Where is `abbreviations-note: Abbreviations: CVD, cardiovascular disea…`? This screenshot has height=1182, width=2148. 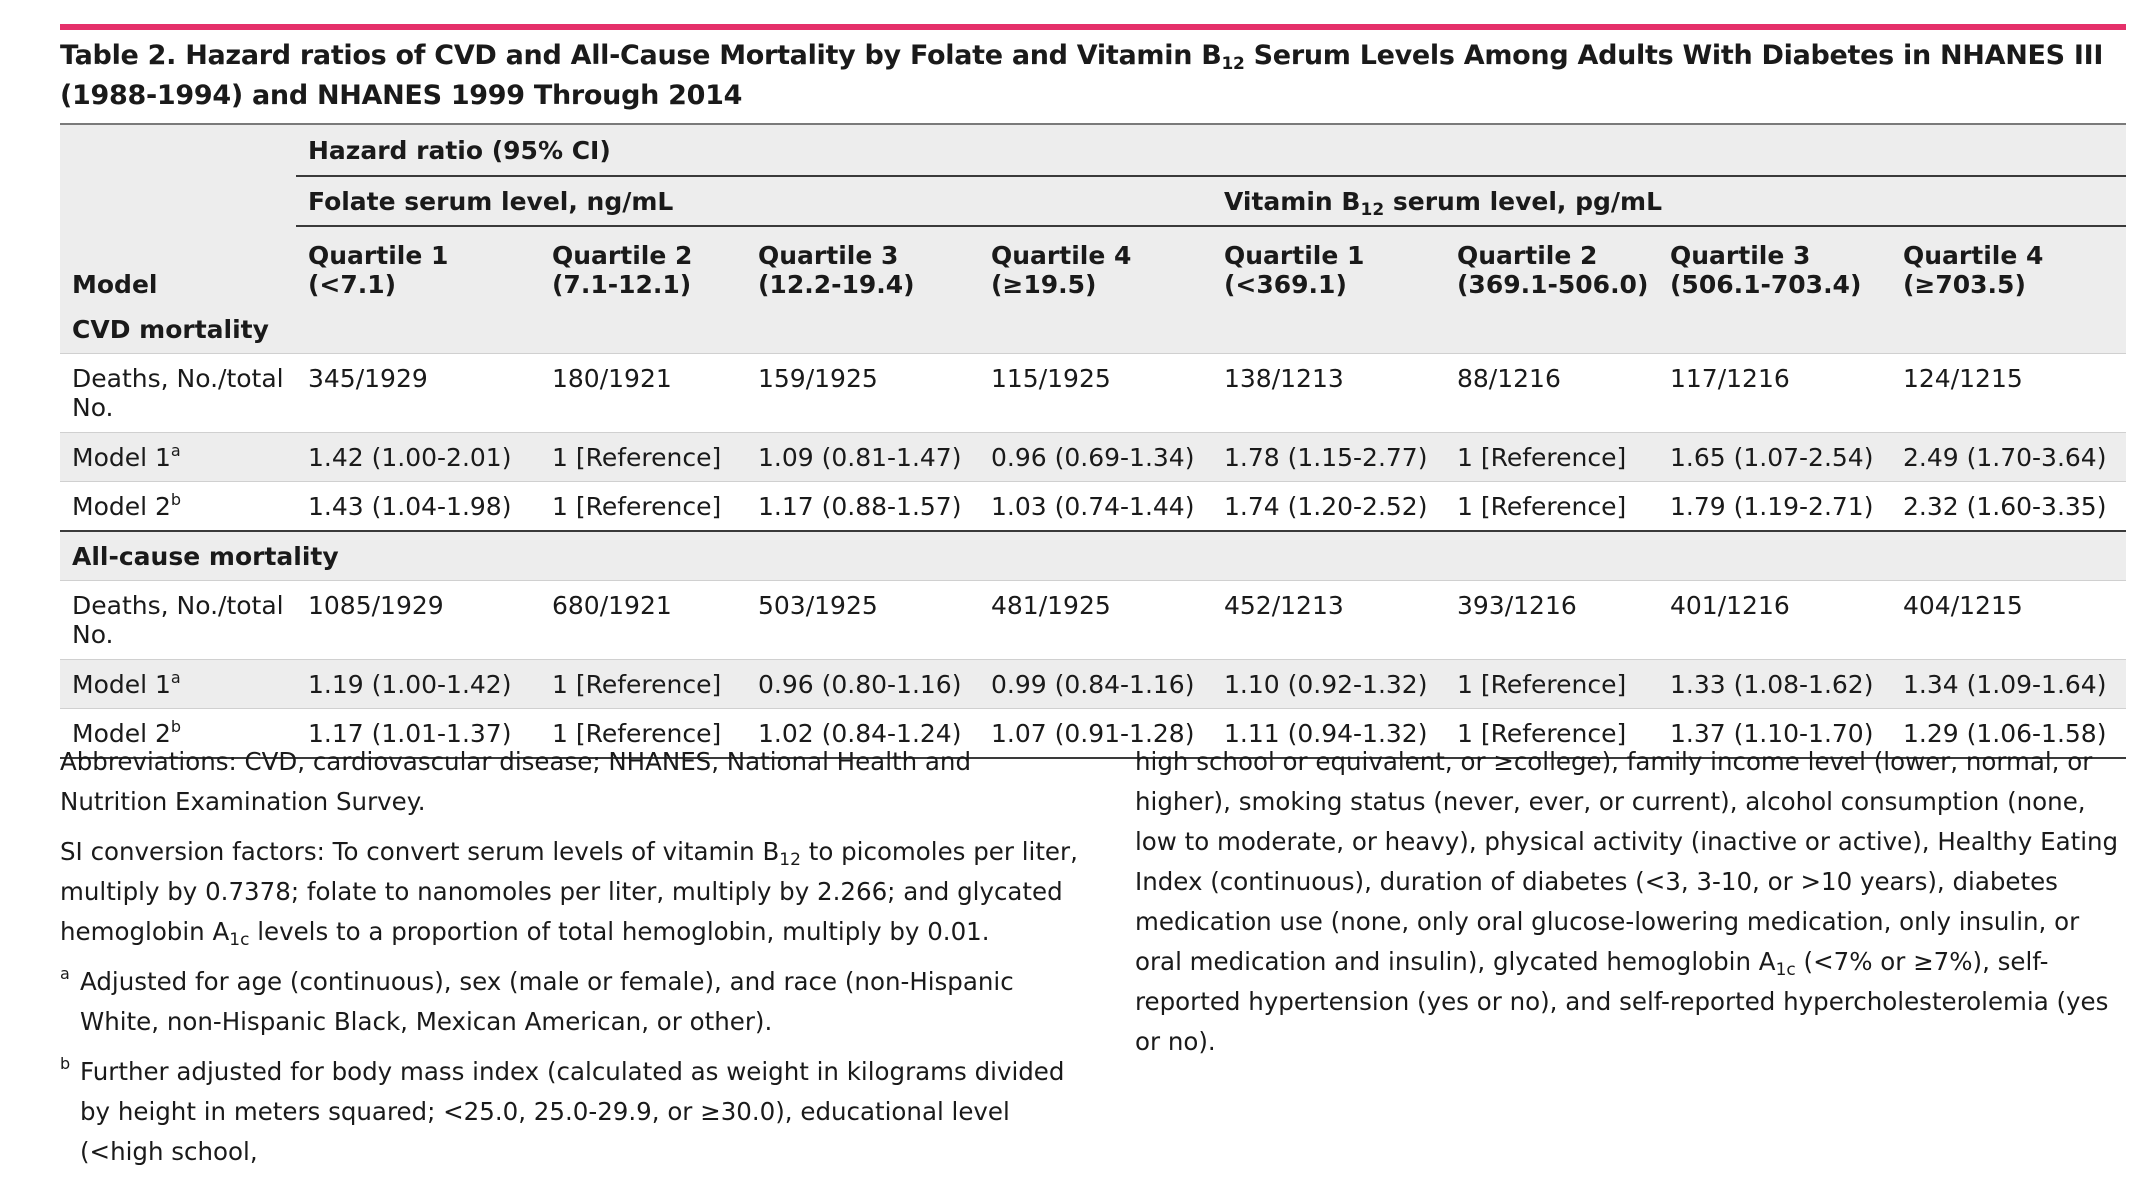
abbreviations-note: Abbreviations: CVD, cardiovascular disea… is located at coordinates (516, 781).